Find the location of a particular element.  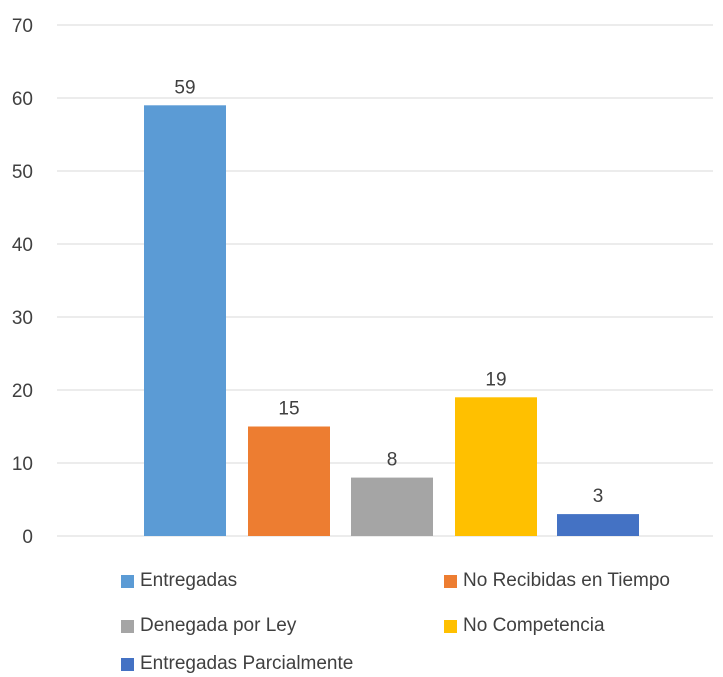

y-tick-label-30: 30 is located at coordinates (22, 318).